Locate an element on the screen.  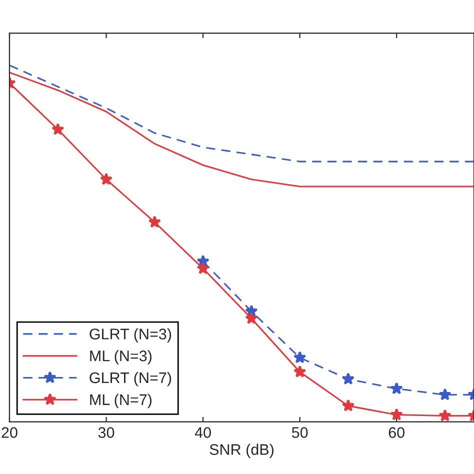
legend-label: ML (N=7) is located at coordinates (121, 401).